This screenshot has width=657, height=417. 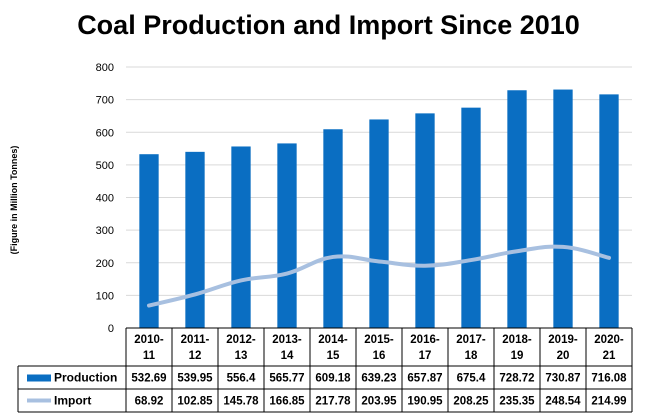 I want to click on y-tick-label: 500, so click(x=105, y=166).